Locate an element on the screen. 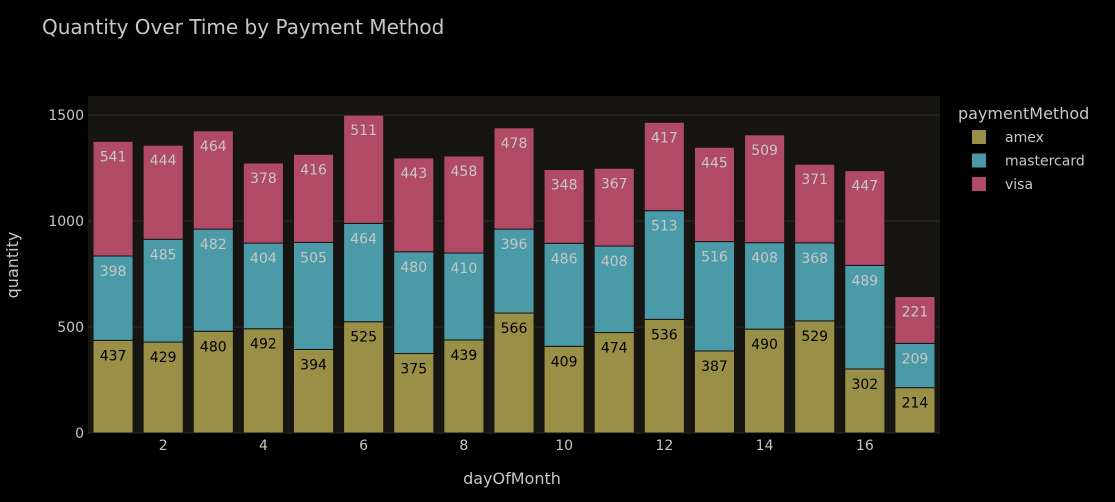  data-label-amex: 439 is located at coordinates (464, 356).